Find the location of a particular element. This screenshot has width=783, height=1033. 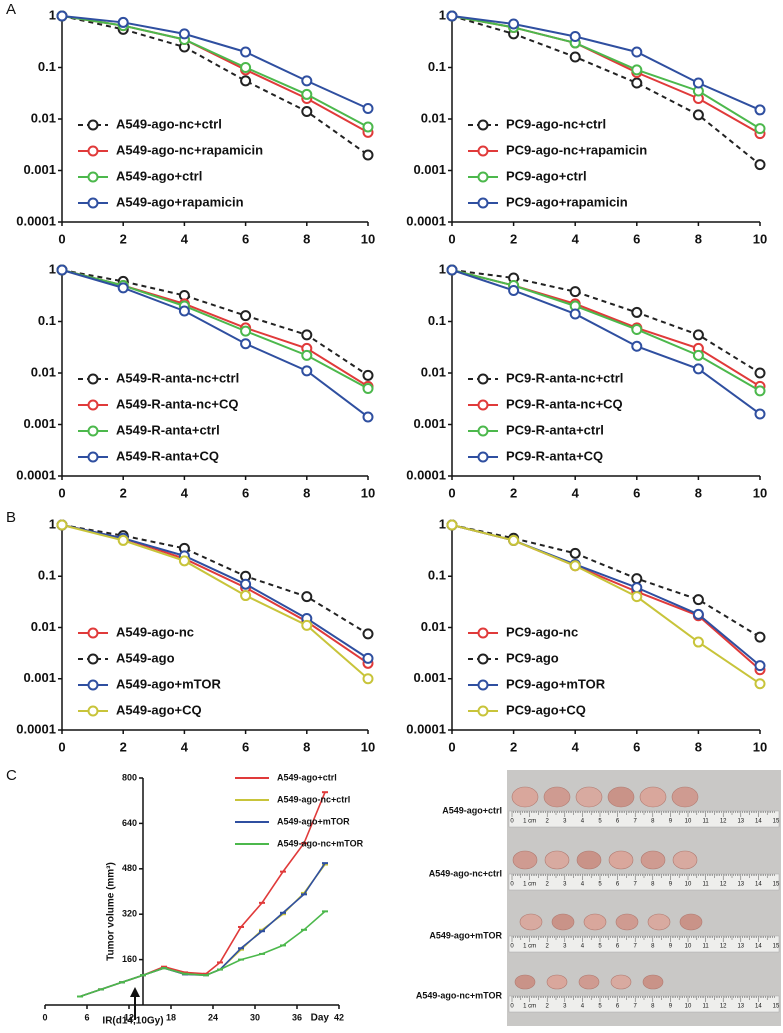

legend-label: PC9-ago is located at coordinates (532, 657).